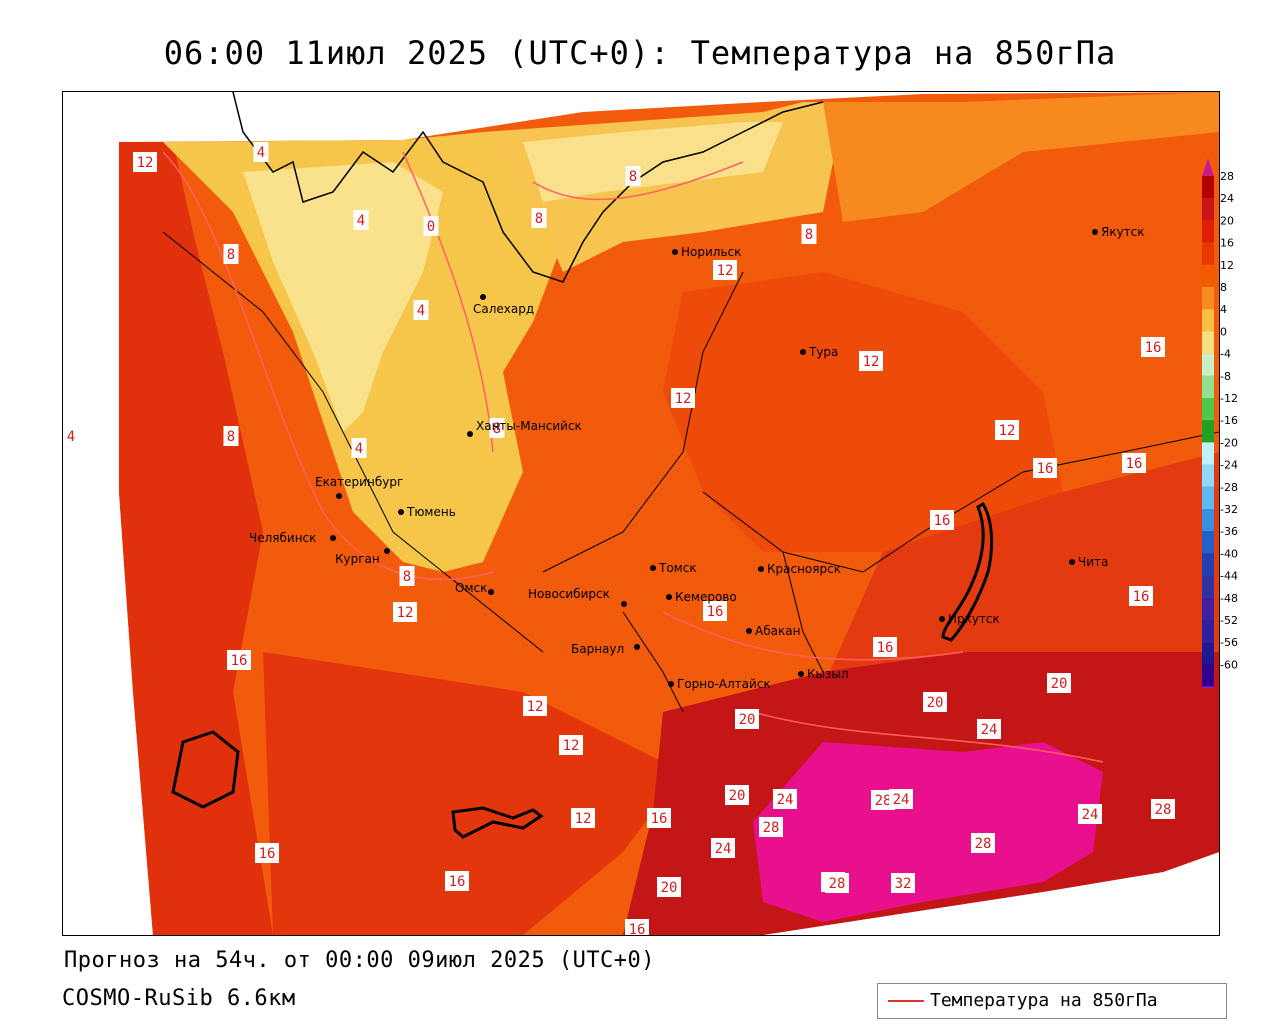  What do you see at coordinates (1208, 695) in the screenshot?
I see `scale-bottom-arrow` at bounding box center [1208, 695].